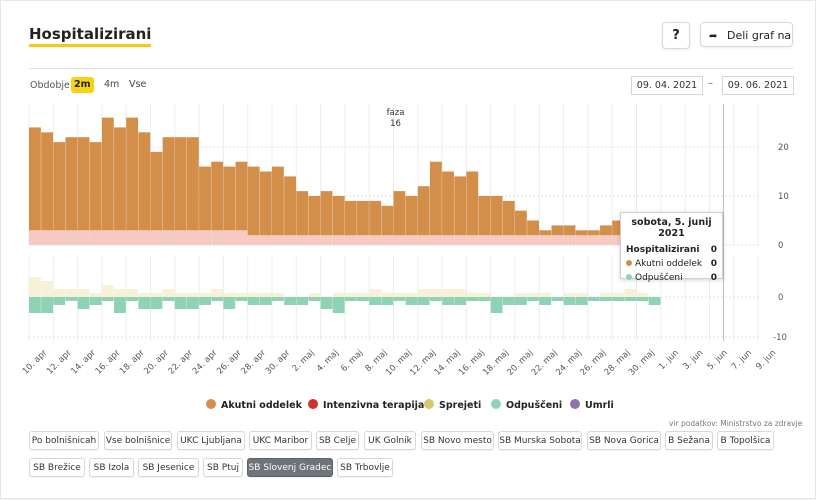 The height and width of the screenshot is (500, 816). I want to click on tooltip-acute-value: 0, so click(713, 264).